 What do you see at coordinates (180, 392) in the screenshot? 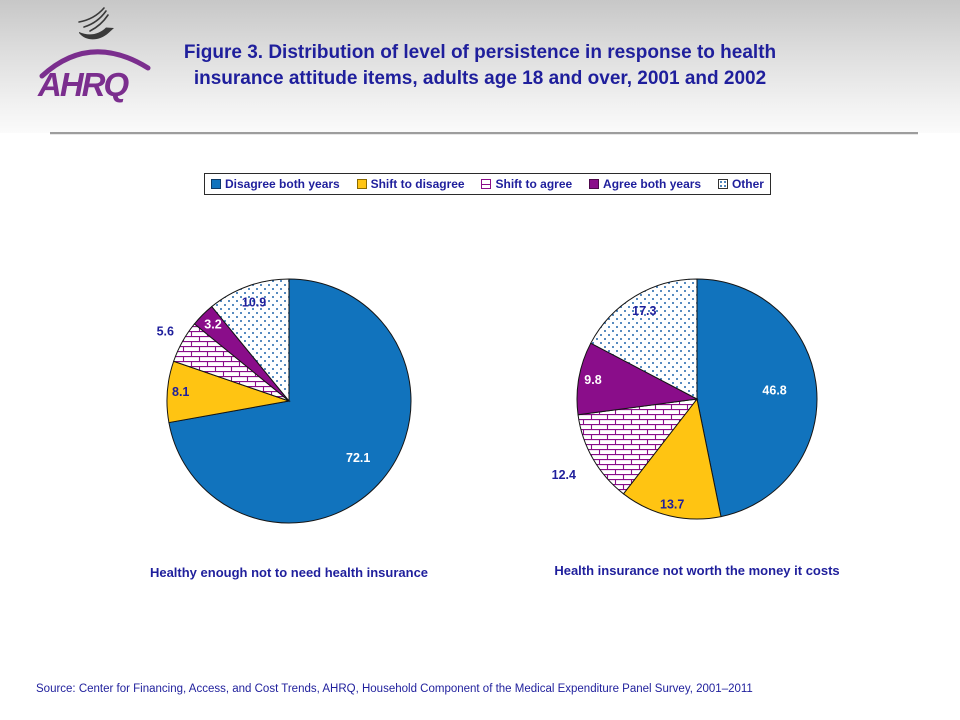
I see `slice-value-label: 8.1` at bounding box center [180, 392].